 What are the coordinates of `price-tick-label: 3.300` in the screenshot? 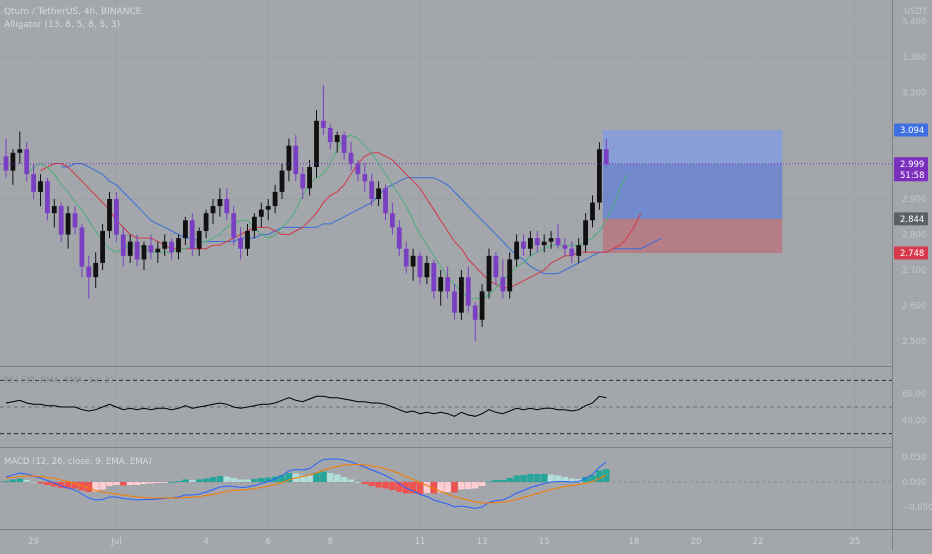 It's located at (914, 58).